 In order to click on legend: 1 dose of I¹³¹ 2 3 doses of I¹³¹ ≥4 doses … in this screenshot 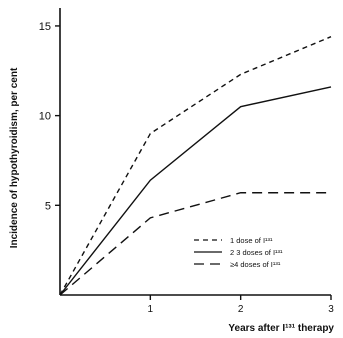, I will do `click(238, 252)`.